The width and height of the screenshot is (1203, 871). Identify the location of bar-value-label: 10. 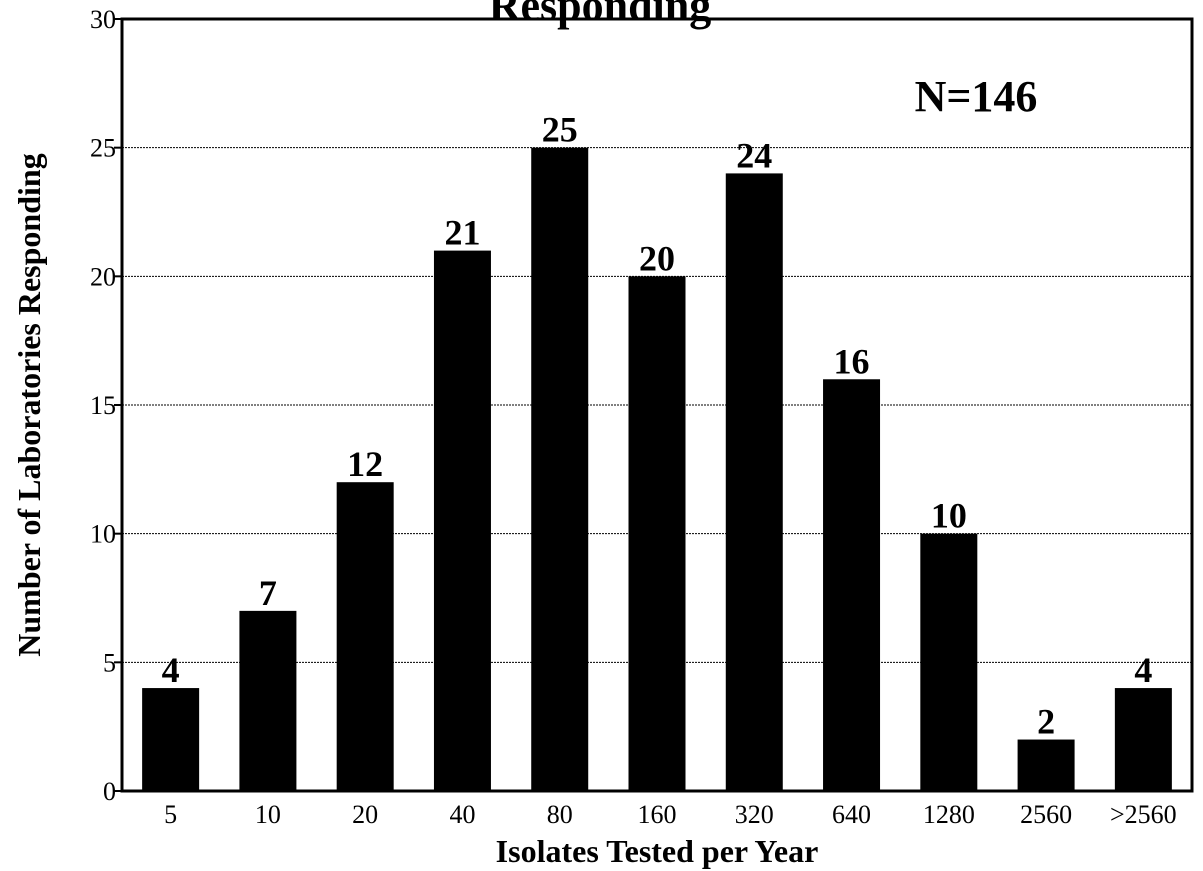
(949, 516).